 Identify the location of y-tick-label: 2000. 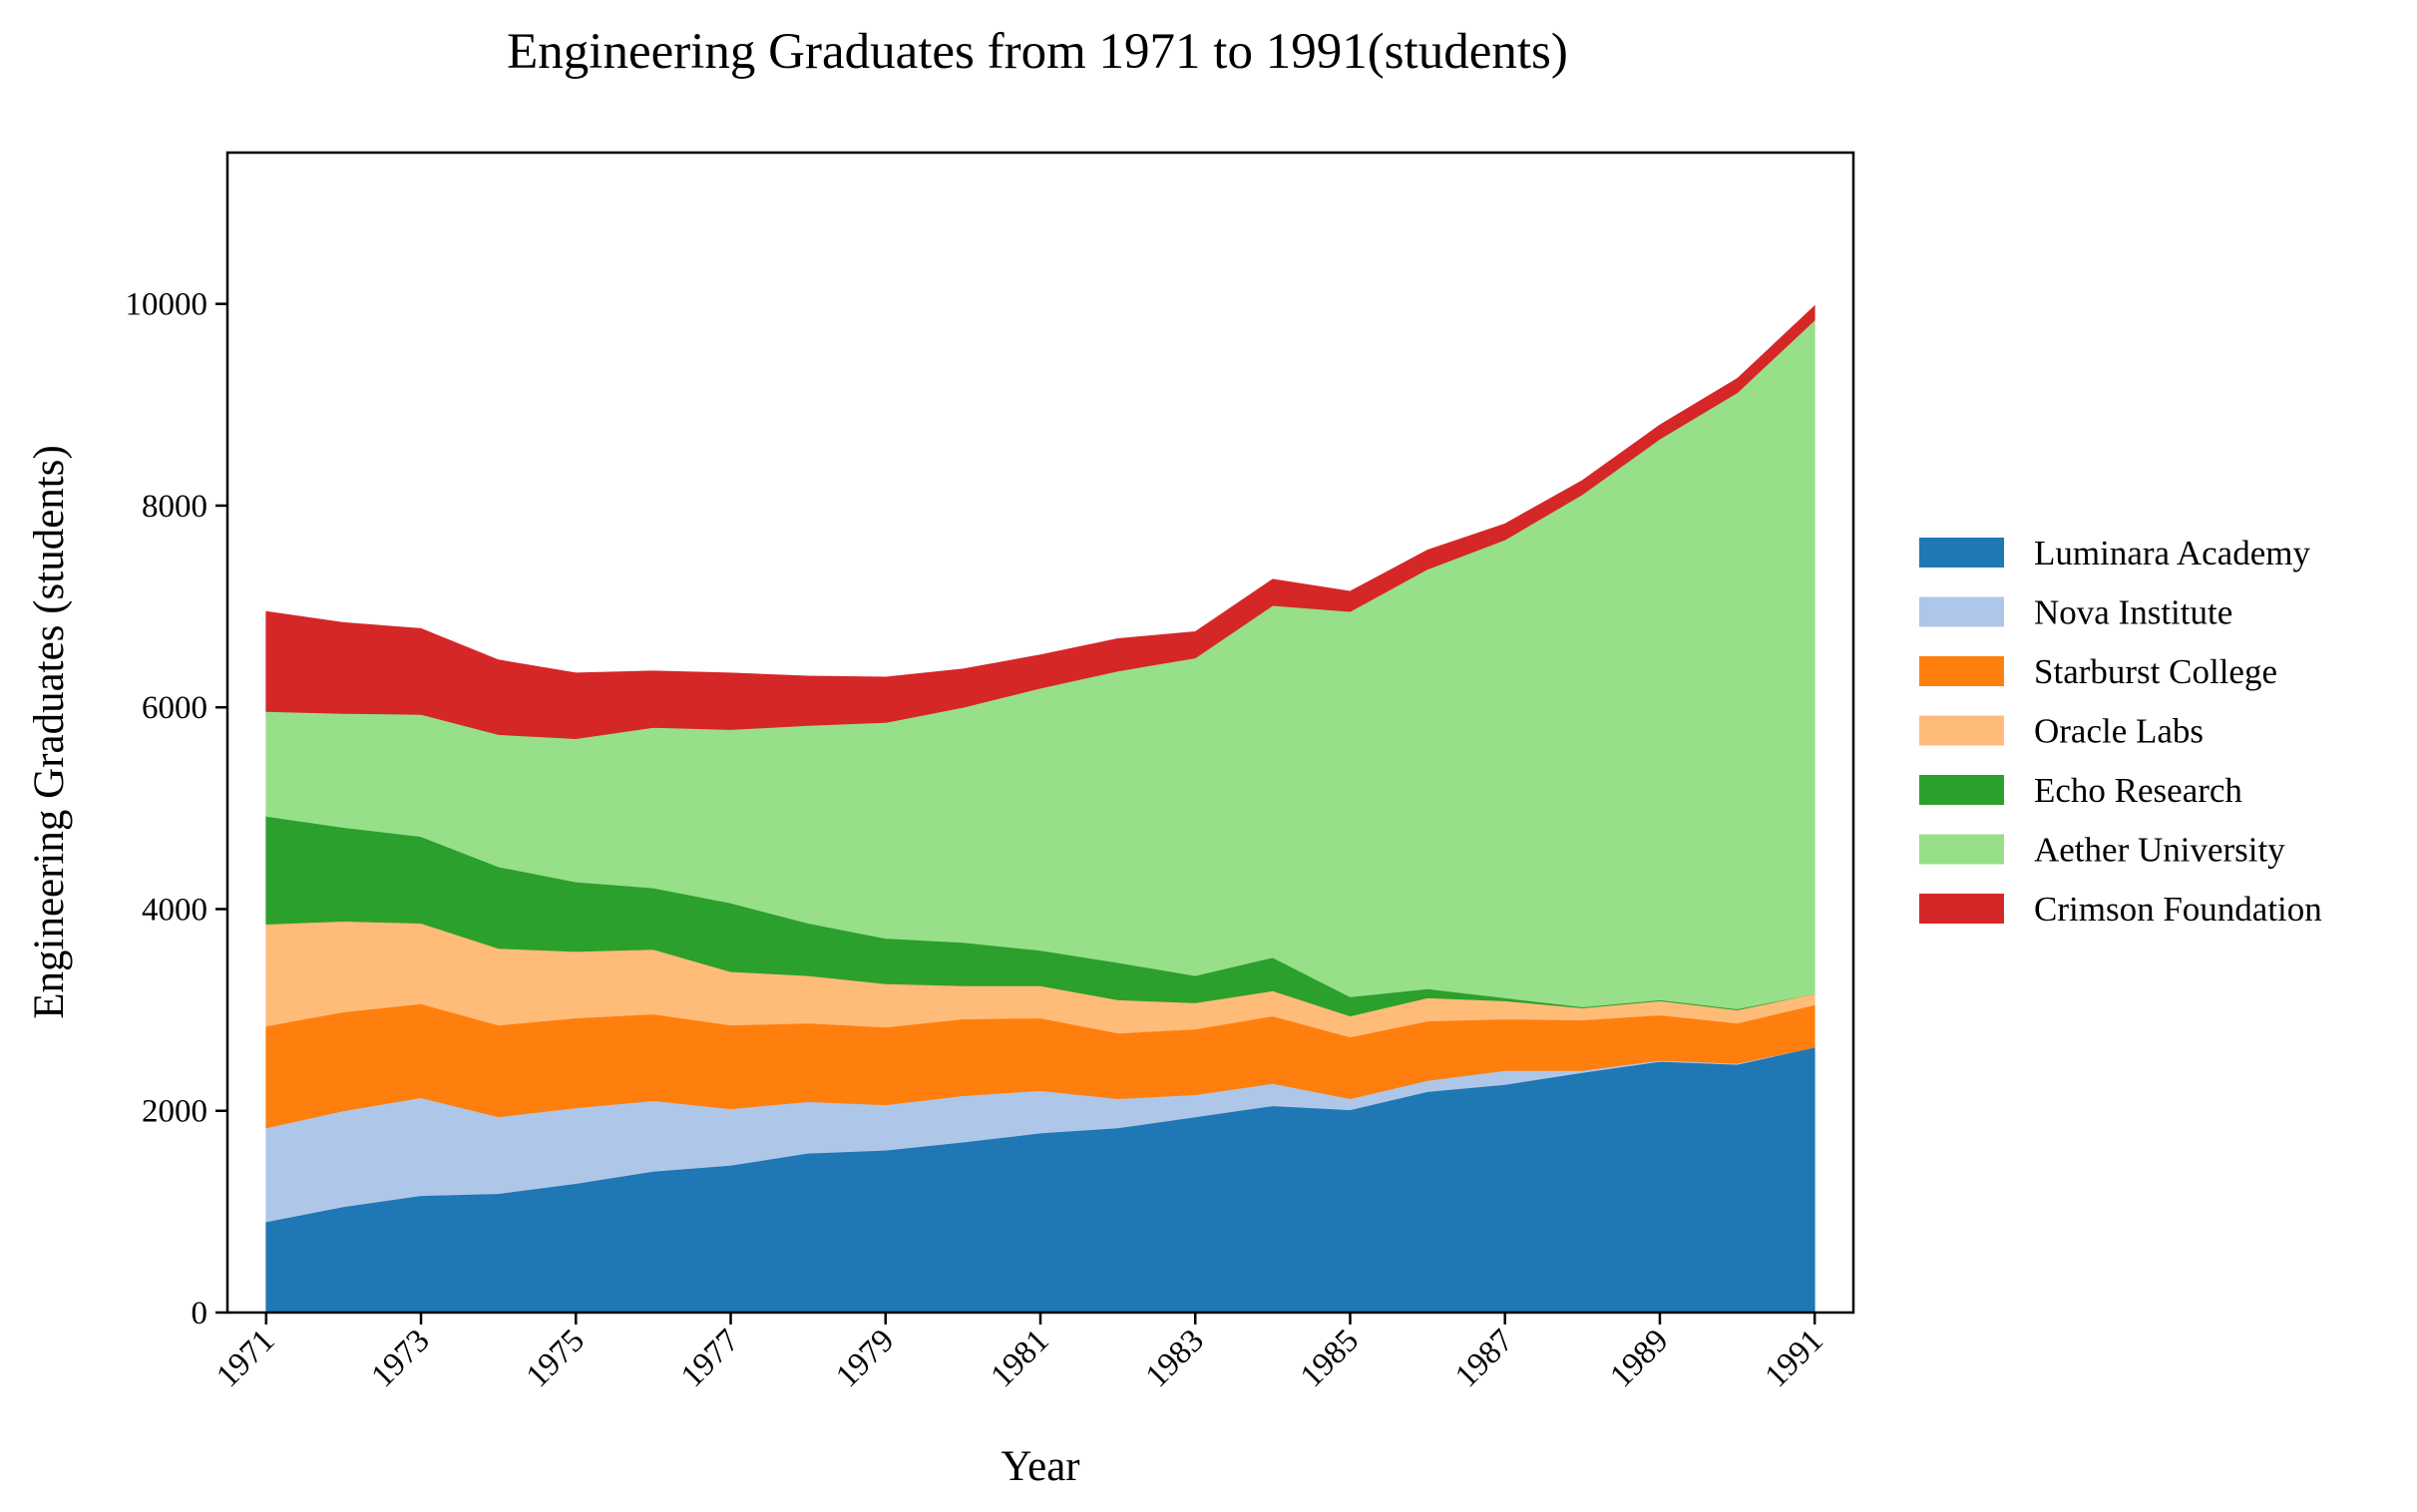
(175, 1112).